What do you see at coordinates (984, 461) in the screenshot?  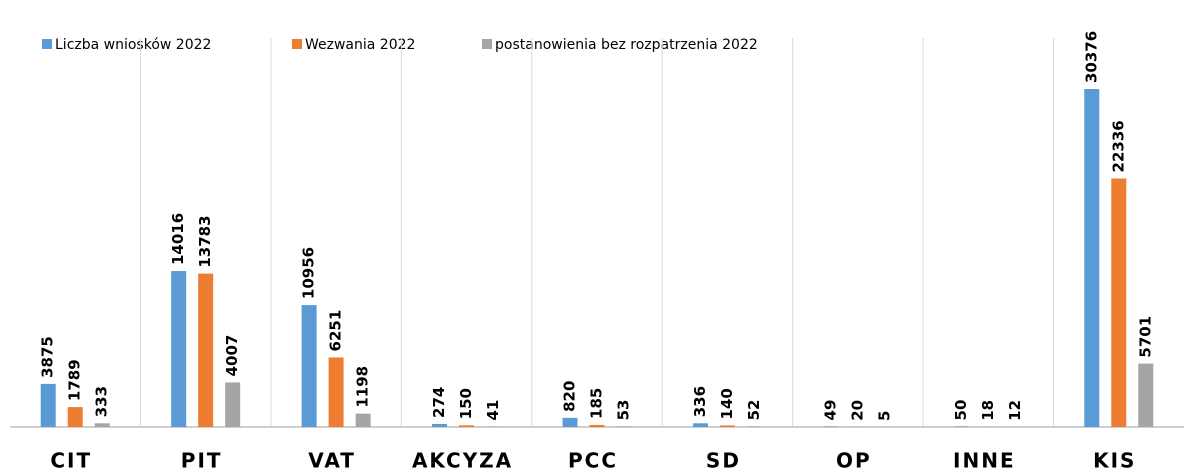 I see `x-tick-label: INNE` at bounding box center [984, 461].